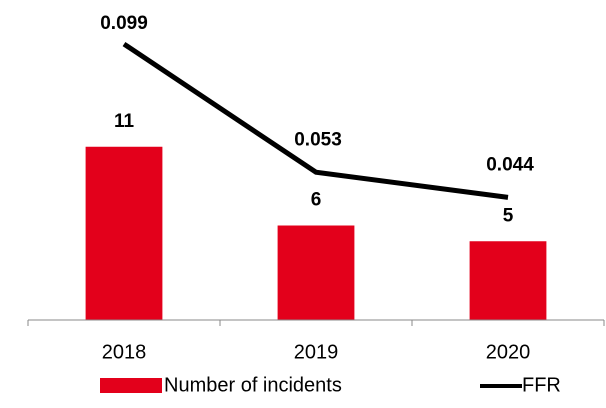 The height and width of the screenshot is (408, 606). What do you see at coordinates (316, 352) in the screenshot?
I see `x-tick-label: 2019` at bounding box center [316, 352].